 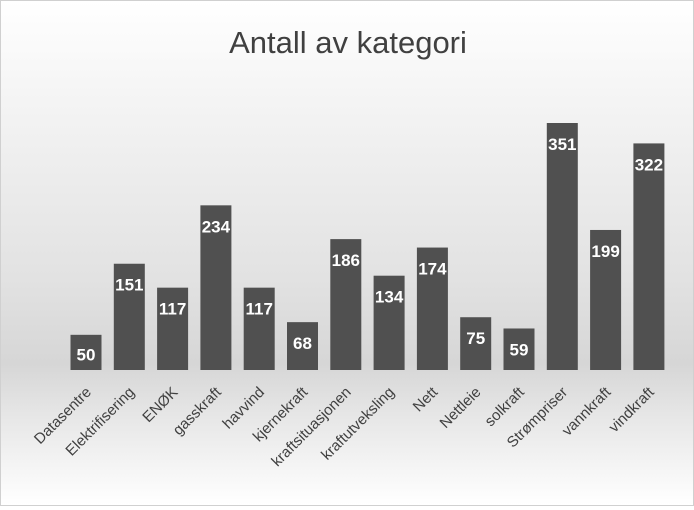 What do you see at coordinates (129, 316) in the screenshot?
I see `bar-Elektrifisering` at bounding box center [129, 316].